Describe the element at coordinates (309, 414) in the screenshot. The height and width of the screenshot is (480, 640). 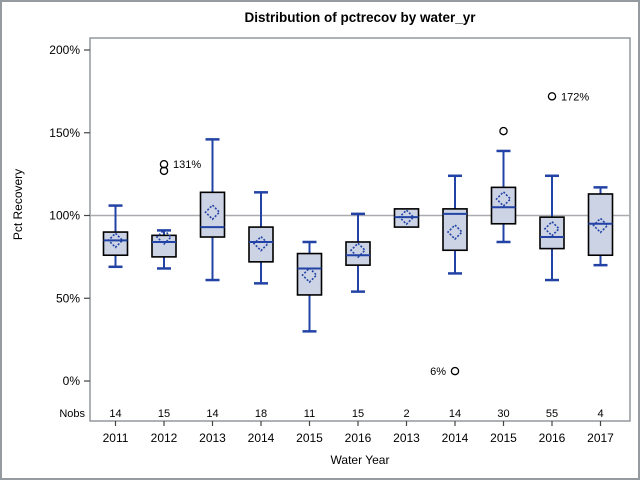
I see `nobs-value: 11` at that location.